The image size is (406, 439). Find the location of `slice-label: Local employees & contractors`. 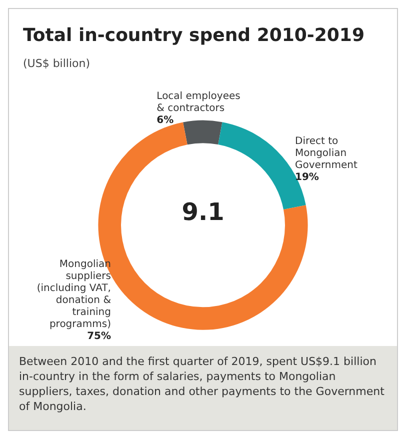

slice-label: Local employees & contractors is located at coordinates (198, 102).